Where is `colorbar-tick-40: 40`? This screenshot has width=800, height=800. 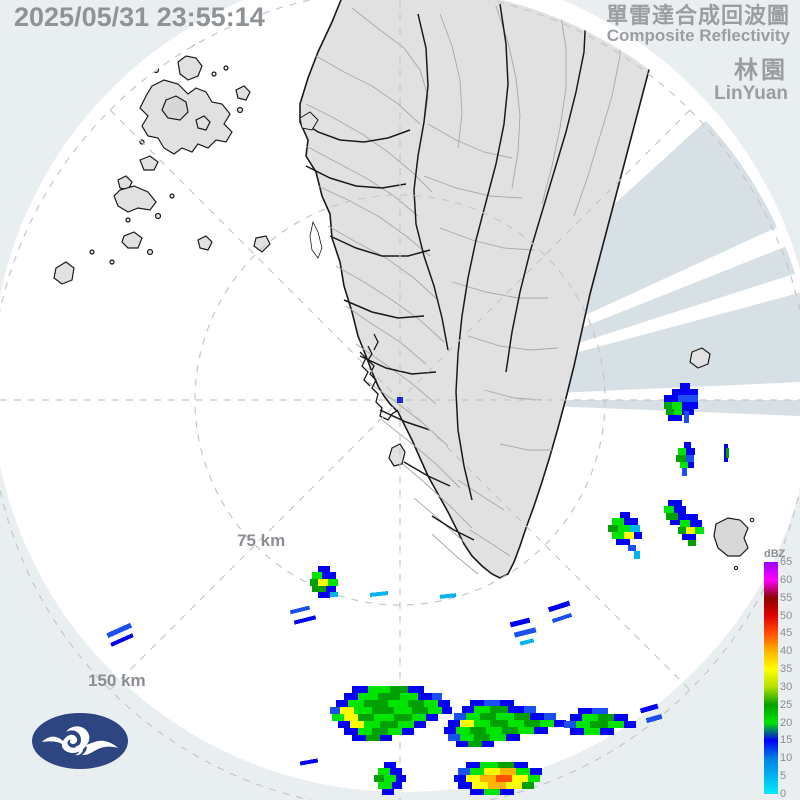
colorbar-tick-40: 40 is located at coordinates (786, 651).